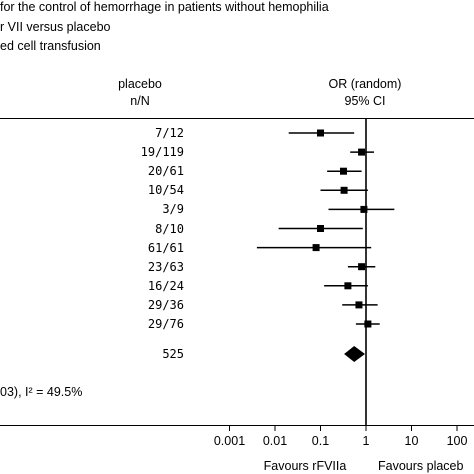  I want to click on placebo-value: 23/63, so click(165, 266).